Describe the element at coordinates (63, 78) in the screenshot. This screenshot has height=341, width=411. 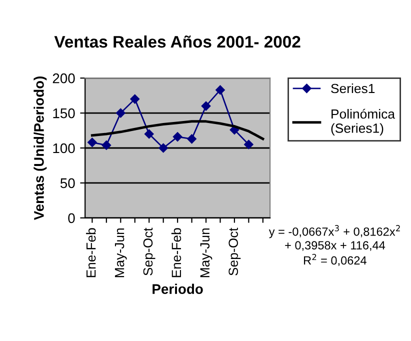
I see `y-tick-label: 200` at that location.